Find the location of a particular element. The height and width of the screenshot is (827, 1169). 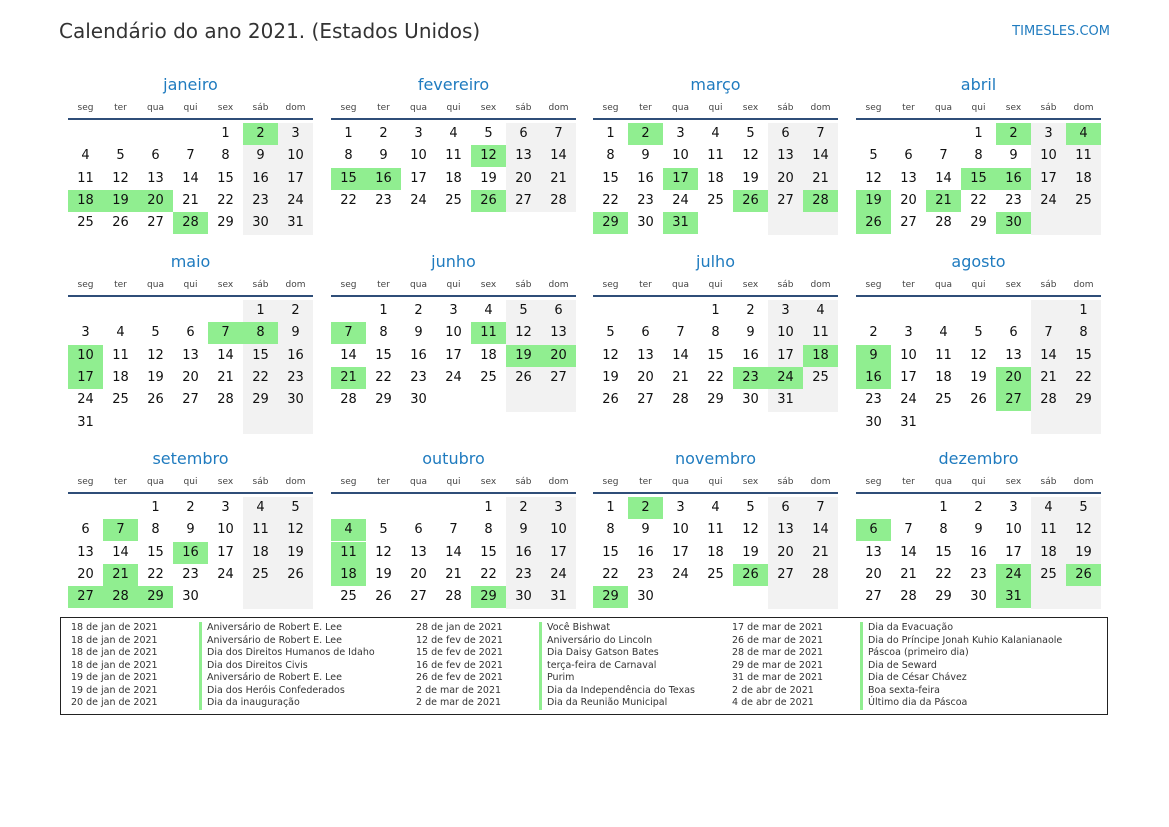

weekday-label: qui is located at coordinates (978, 285).